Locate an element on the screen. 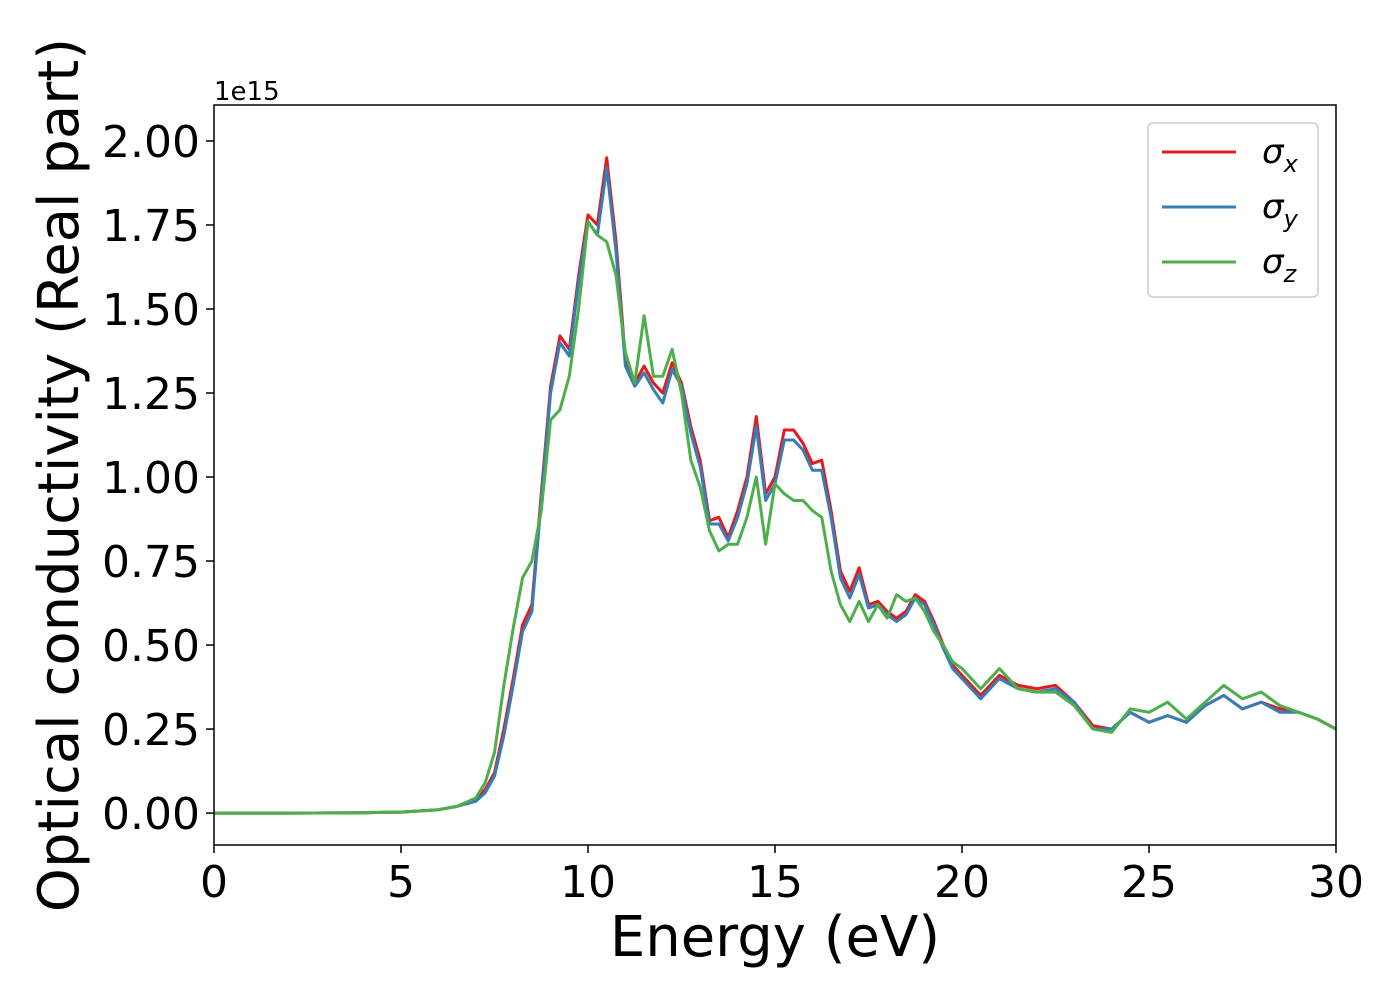 This screenshot has width=1400, height=1000. x-tick-label: 10 is located at coordinates (588, 882).